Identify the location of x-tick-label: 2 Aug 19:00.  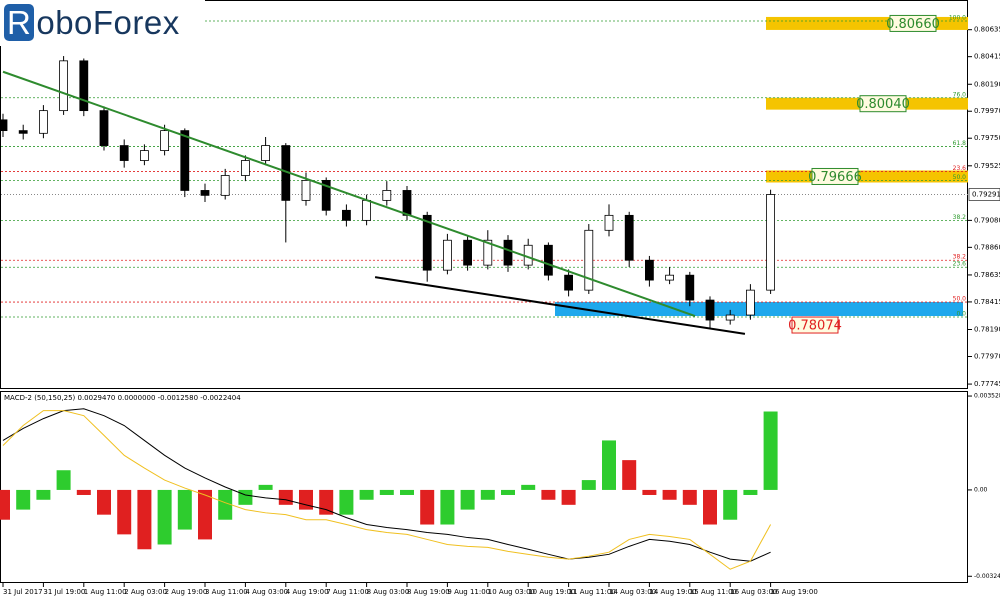
(186, 592).